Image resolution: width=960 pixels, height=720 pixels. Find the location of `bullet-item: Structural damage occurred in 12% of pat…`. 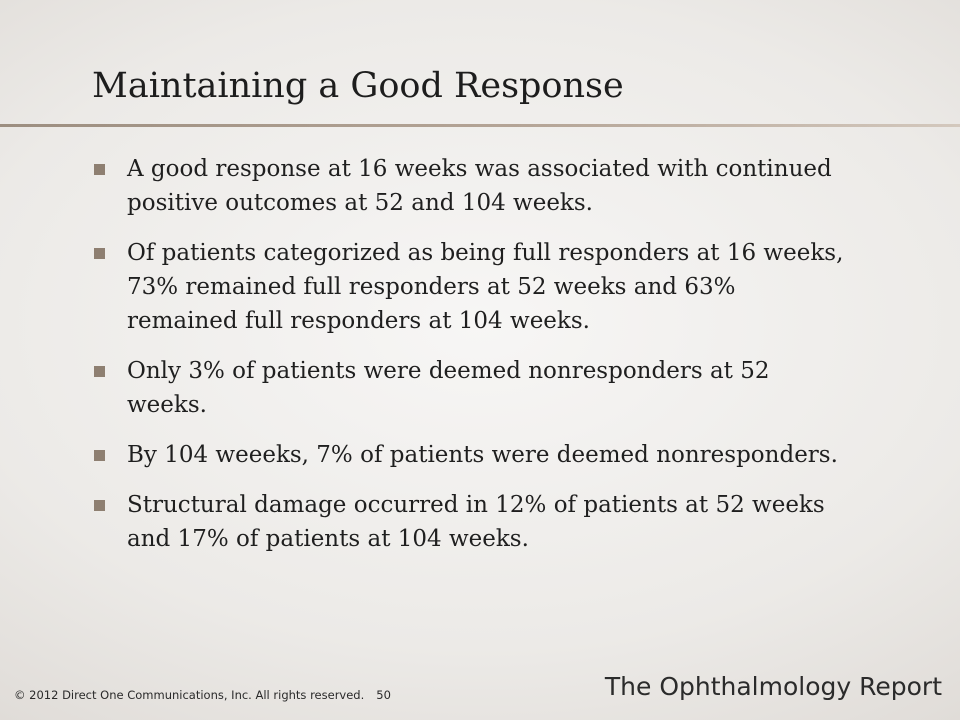

bullet-item: Structural damage occurred in 12% of pat… is located at coordinates (472, 522).